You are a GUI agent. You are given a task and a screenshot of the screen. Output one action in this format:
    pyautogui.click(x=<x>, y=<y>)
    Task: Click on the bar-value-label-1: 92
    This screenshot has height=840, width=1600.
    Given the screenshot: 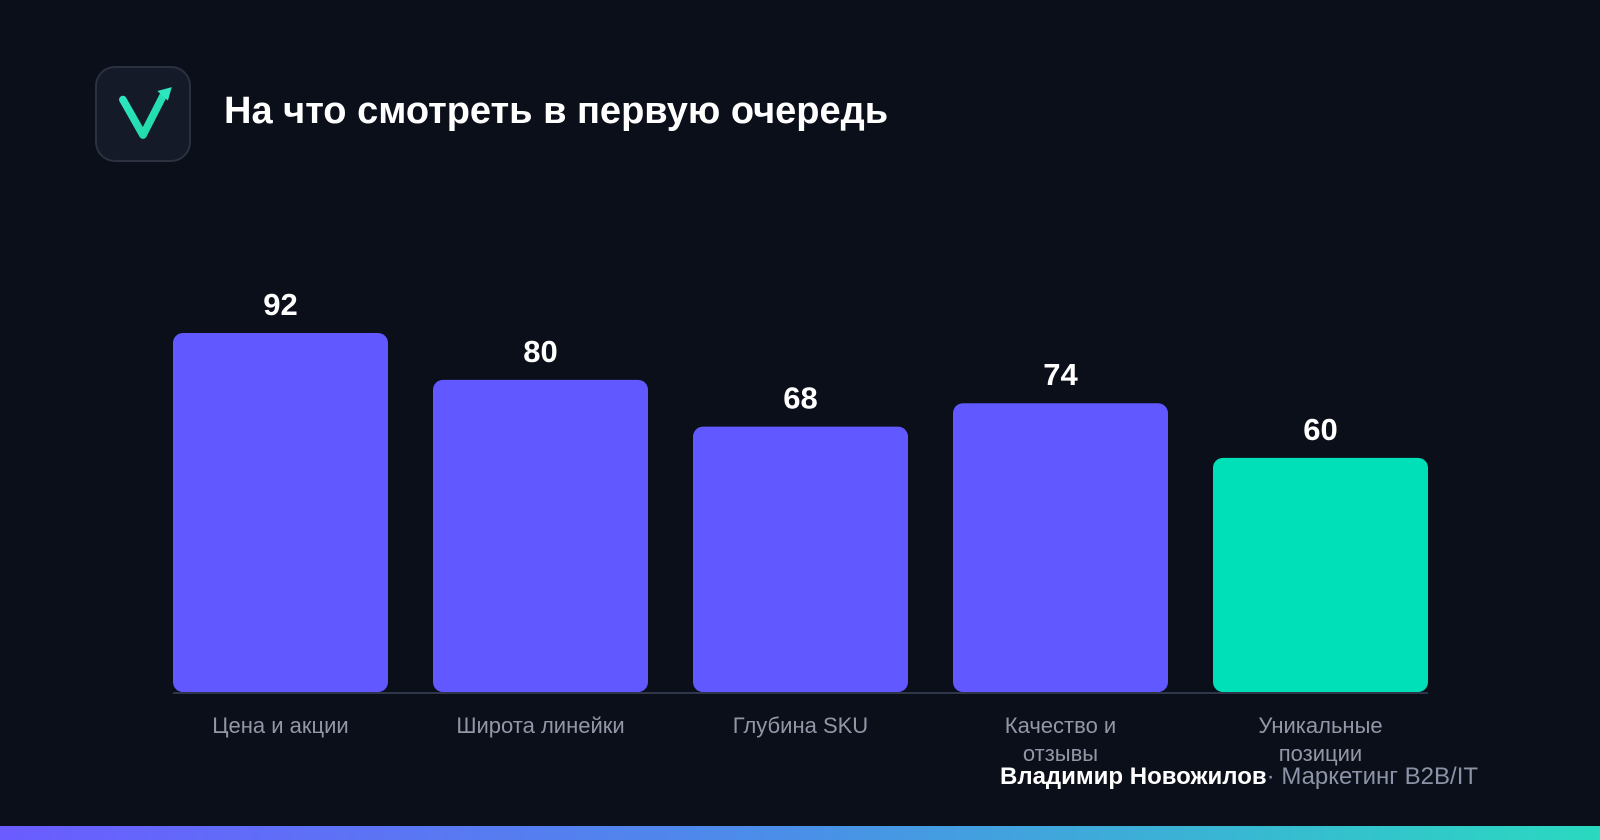 What is the action you would take?
    pyautogui.click(x=280, y=304)
    